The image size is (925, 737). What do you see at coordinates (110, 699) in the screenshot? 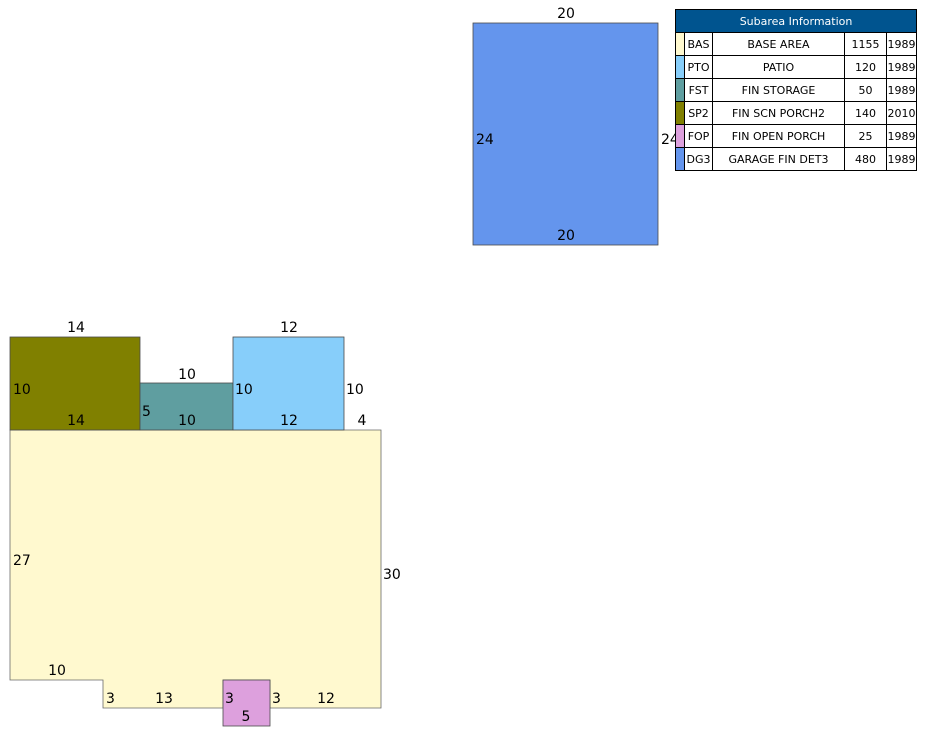
I see `bas-step-dim: 3` at bounding box center [110, 699].